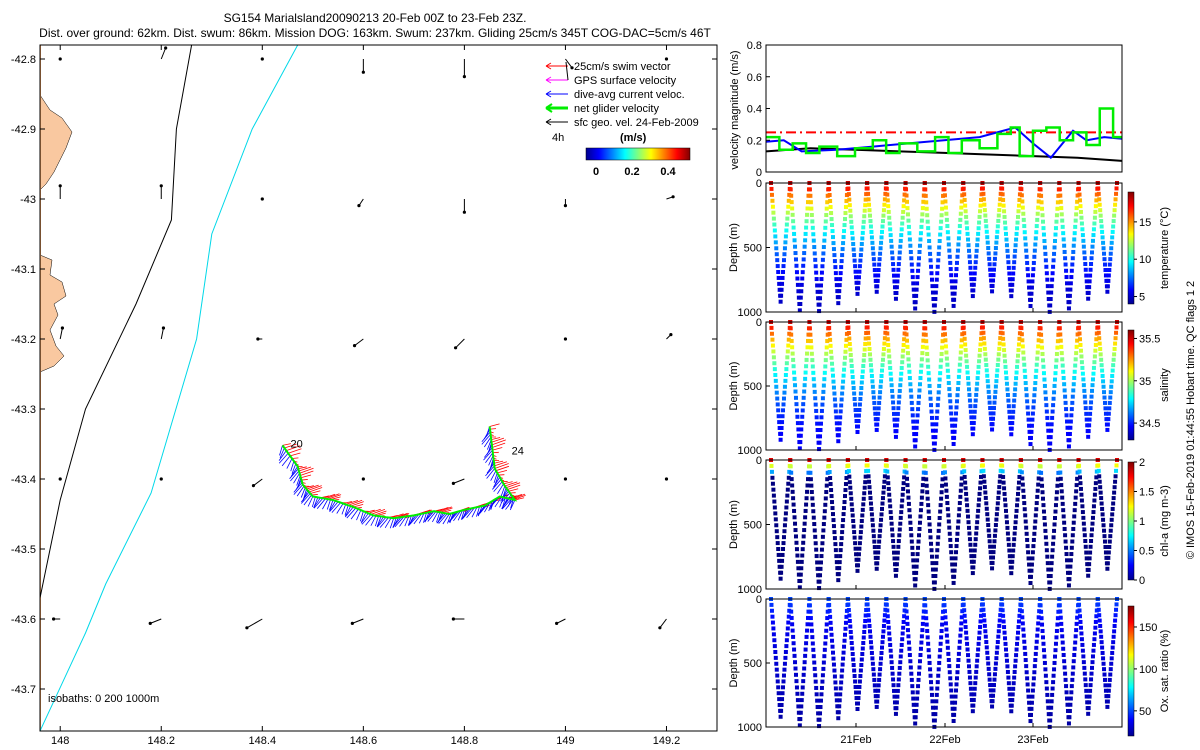  What do you see at coordinates (513, 485) in the screenshot?
I see `swim-vector` at bounding box center [513, 485].